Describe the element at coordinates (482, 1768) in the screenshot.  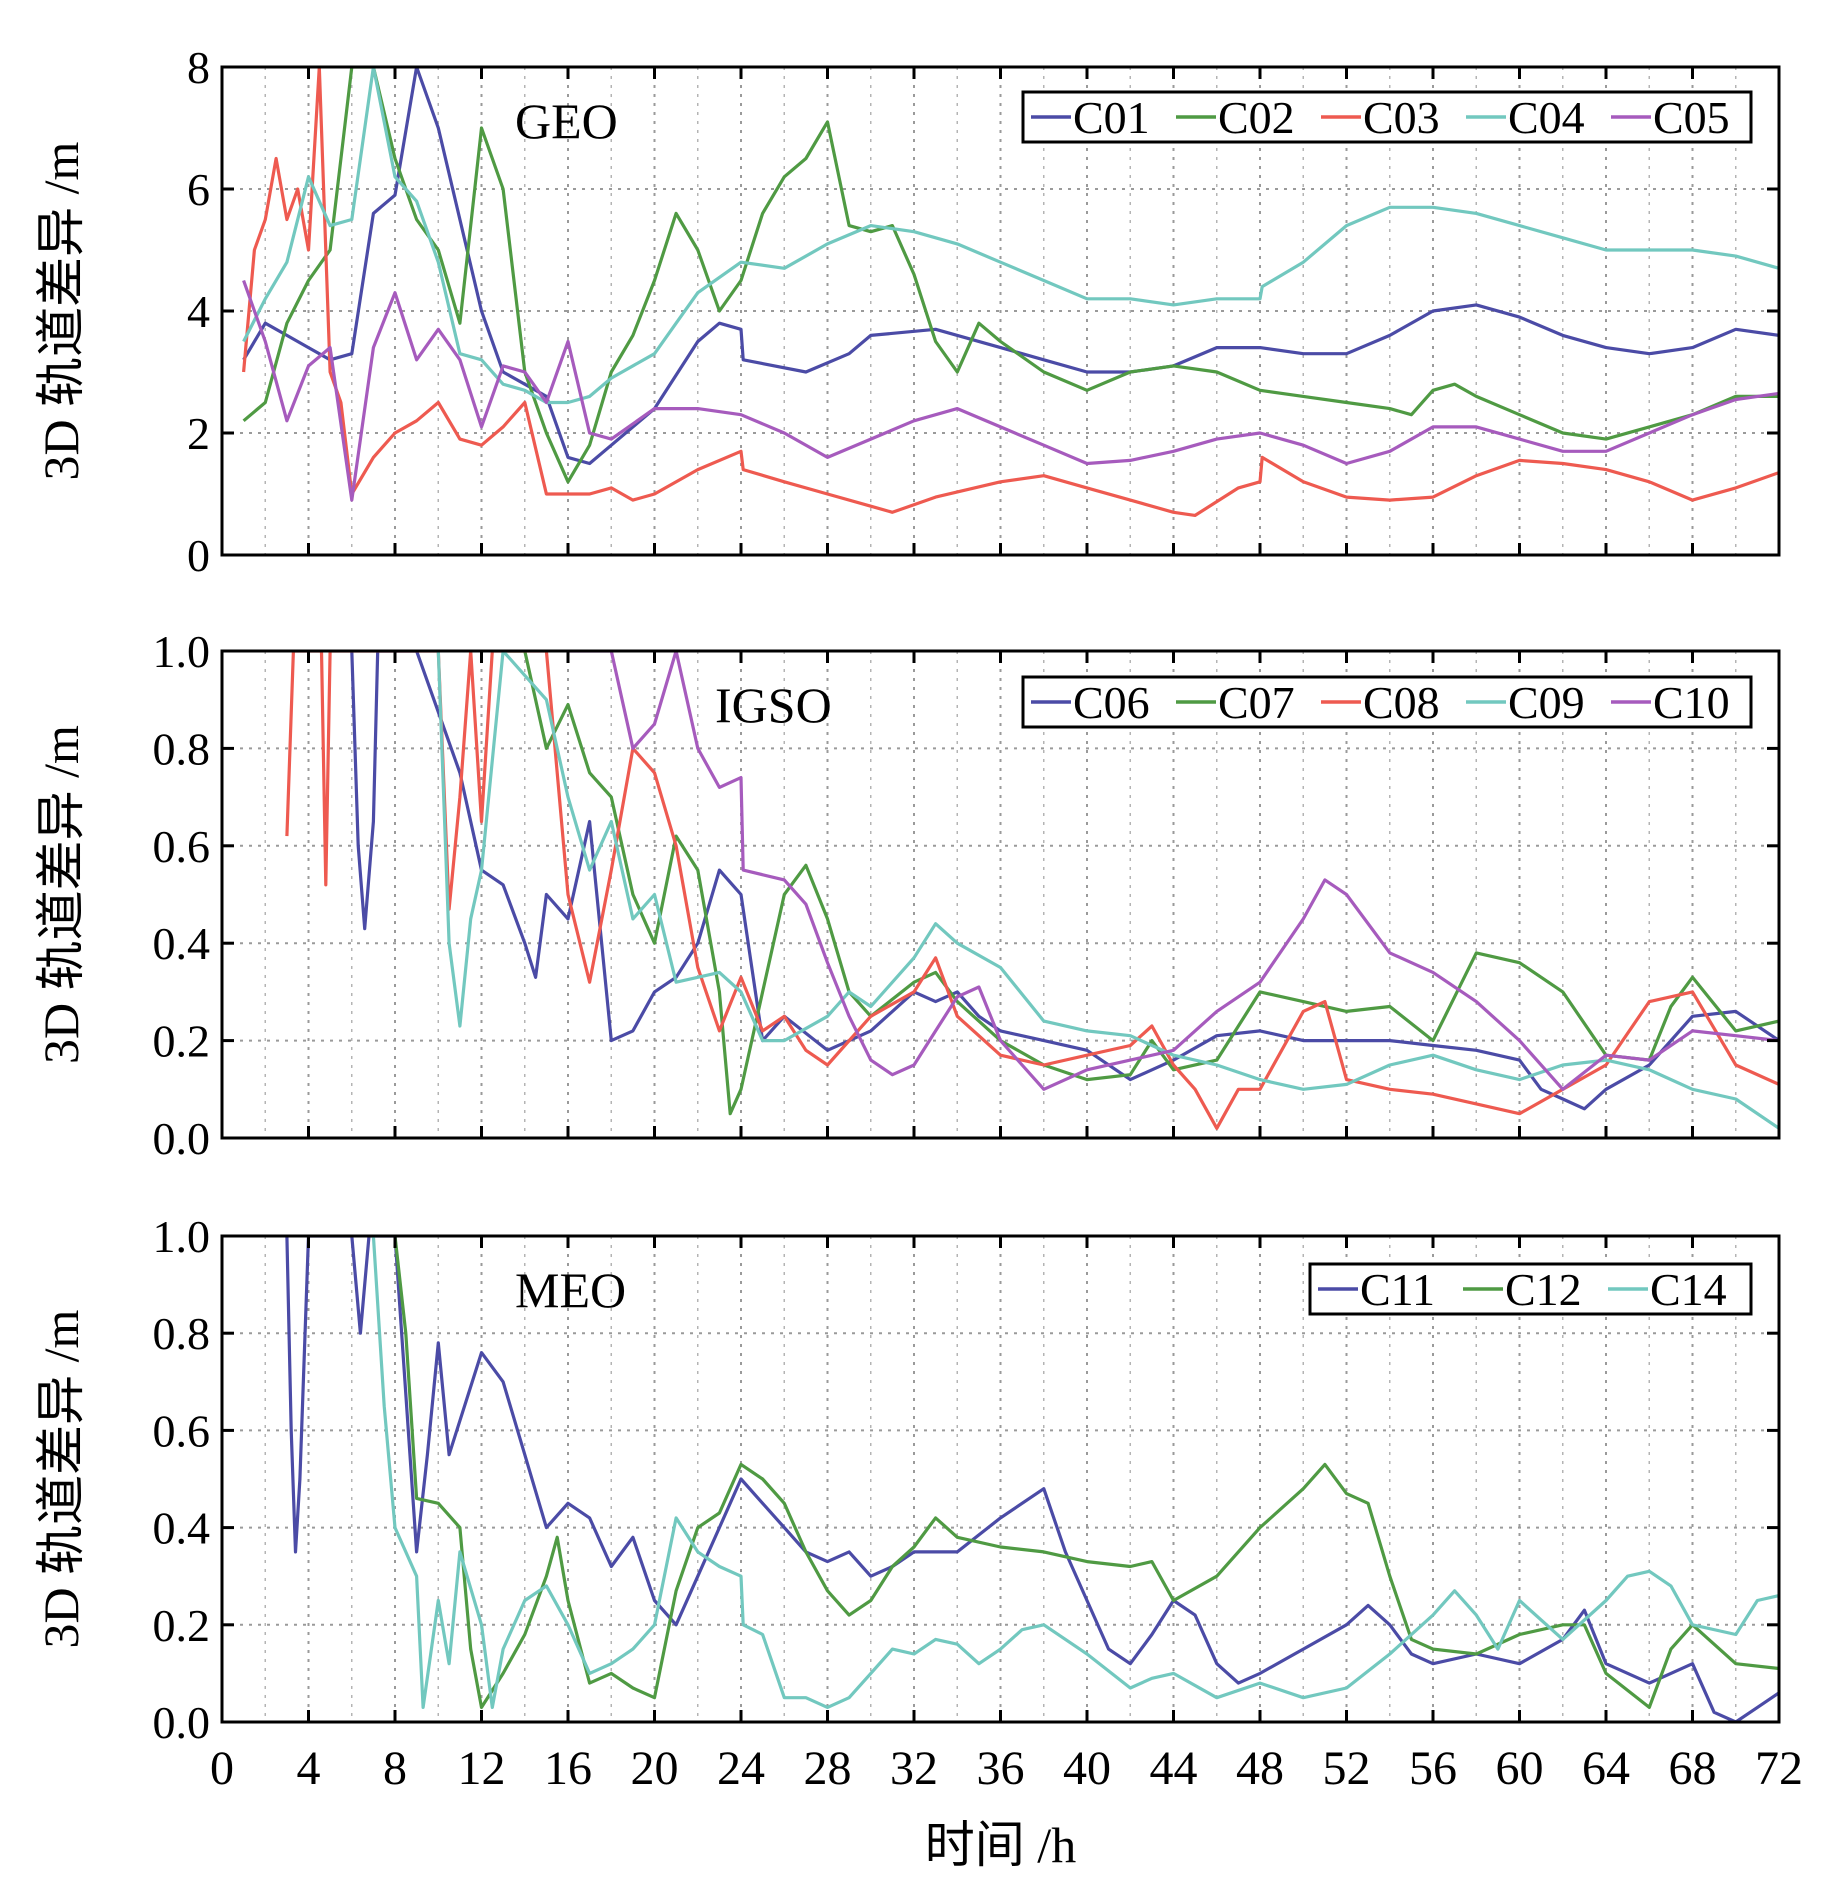
I see `x-tick-label: 12` at that location.